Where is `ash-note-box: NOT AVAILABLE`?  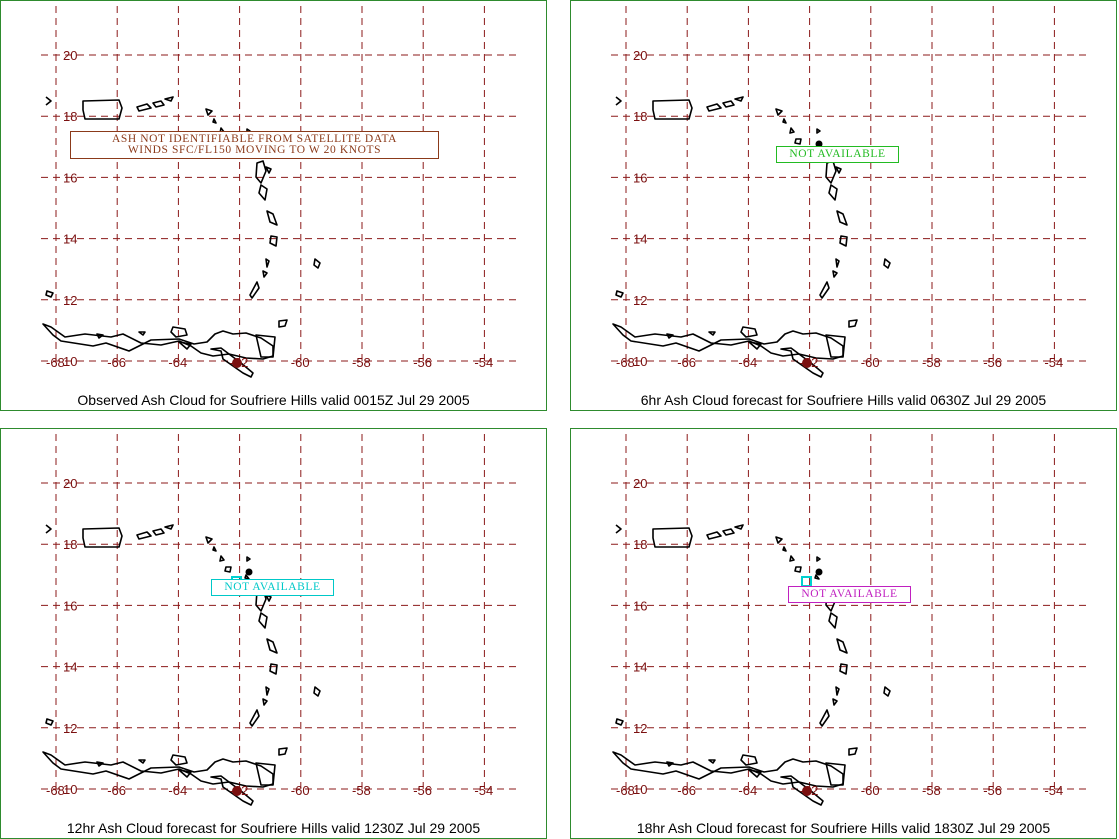 ash-note-box: NOT AVAILABLE is located at coordinates (272, 587).